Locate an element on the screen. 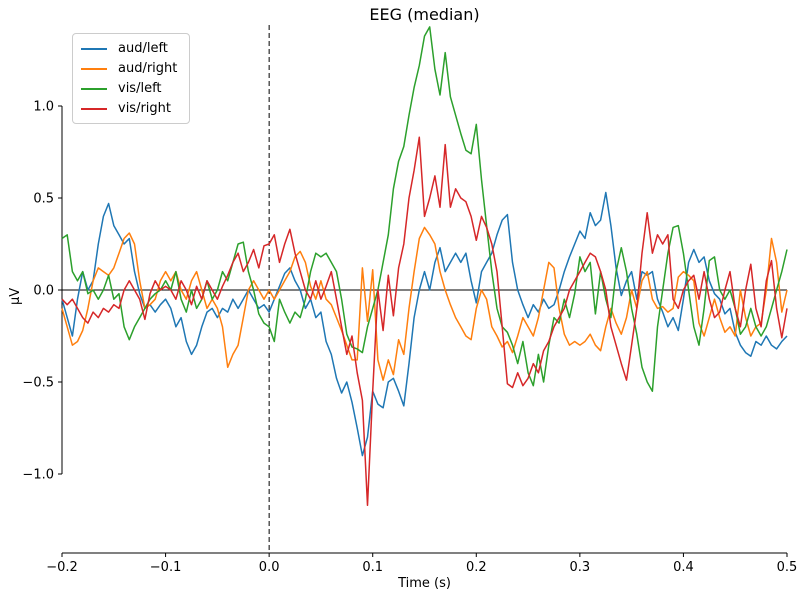  y-tick-label: −1.0 is located at coordinates (38, 475).